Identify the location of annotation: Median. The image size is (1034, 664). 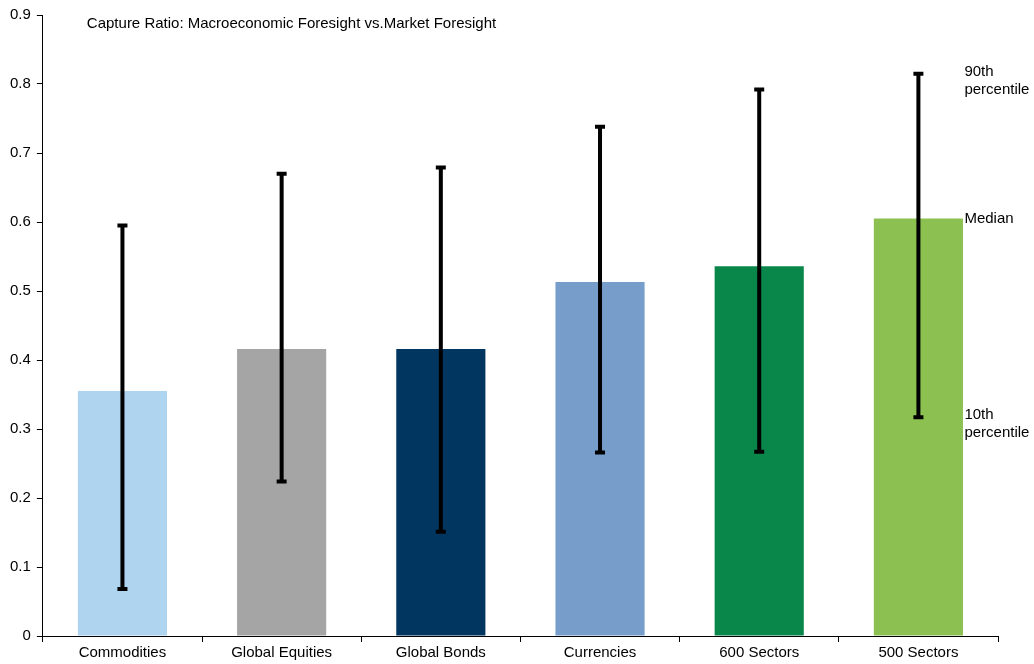
(989, 217).